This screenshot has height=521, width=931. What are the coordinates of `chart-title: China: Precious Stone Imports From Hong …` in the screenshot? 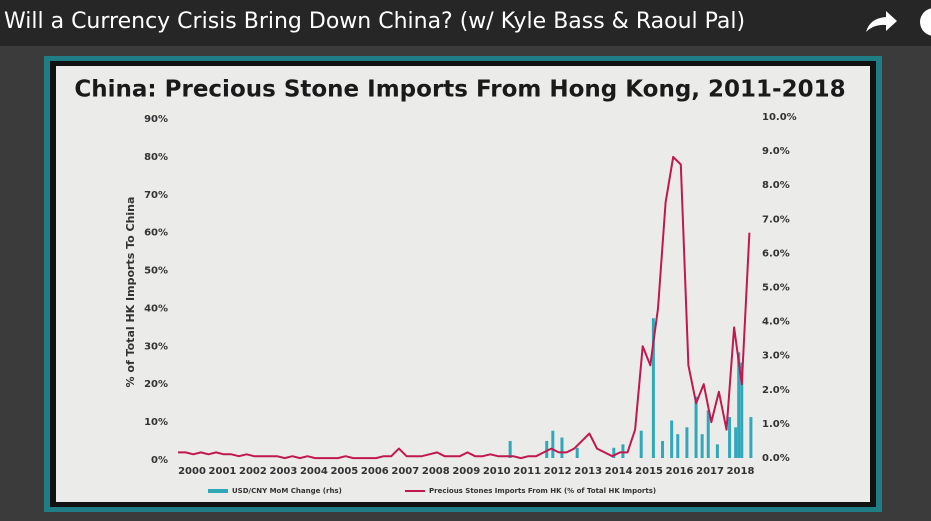 It's located at (459, 90).